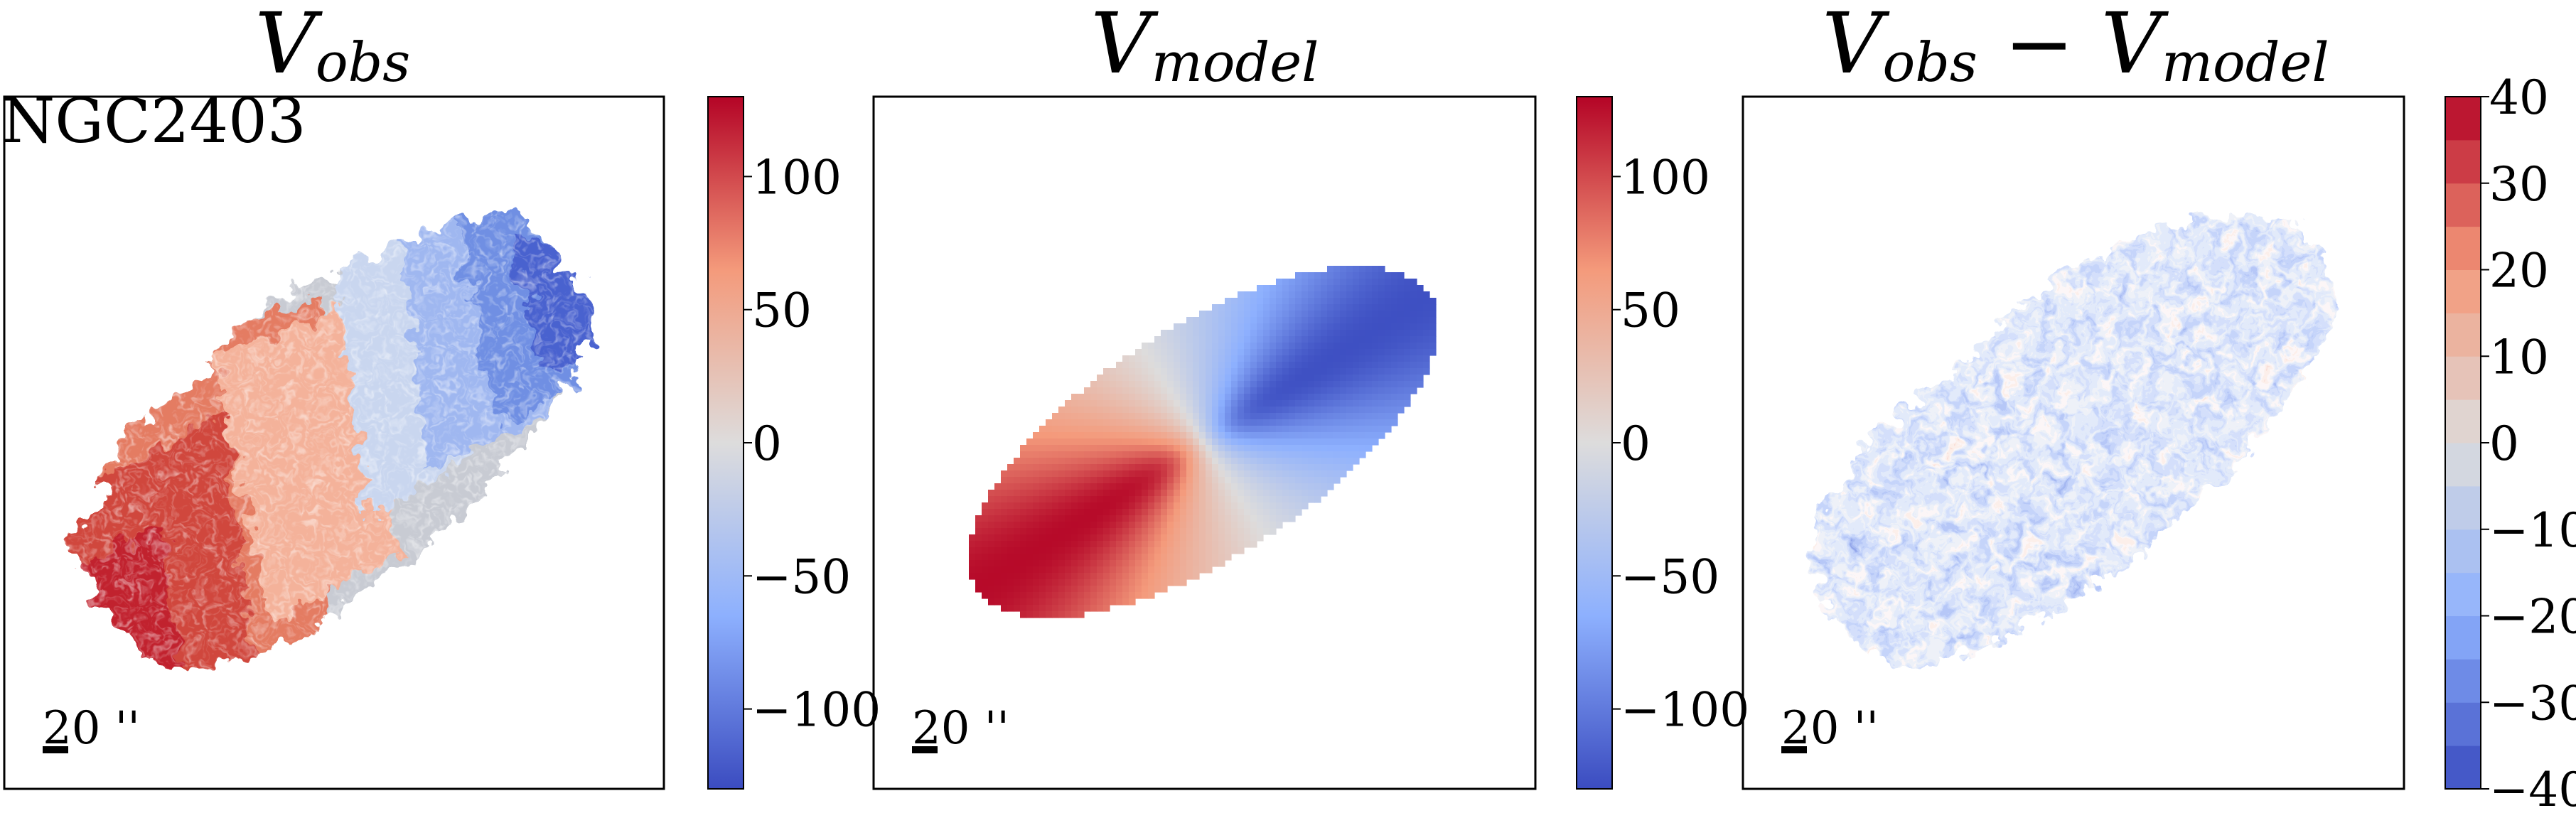  Describe the element at coordinates (2532, 530) in the screenshot. I see `colorbar-tick-label: −10` at that location.